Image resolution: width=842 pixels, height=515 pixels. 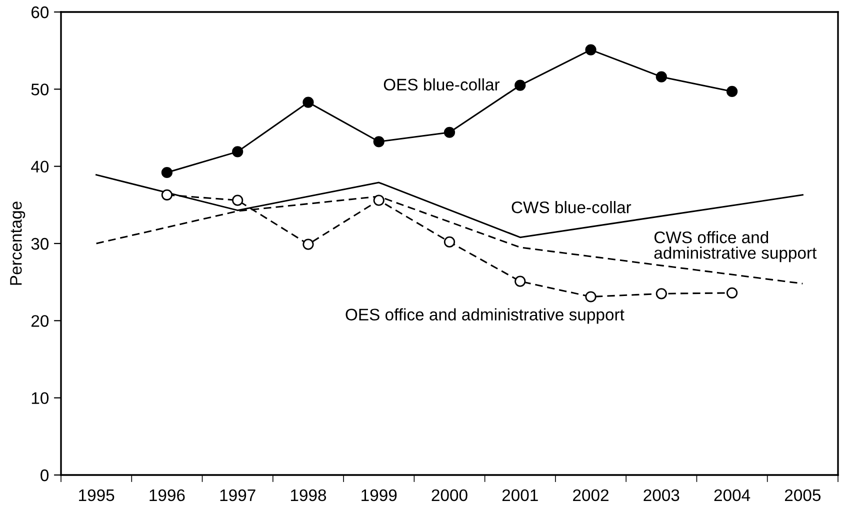 I want to click on series-label: OES office and administrative support, so click(x=485, y=316).